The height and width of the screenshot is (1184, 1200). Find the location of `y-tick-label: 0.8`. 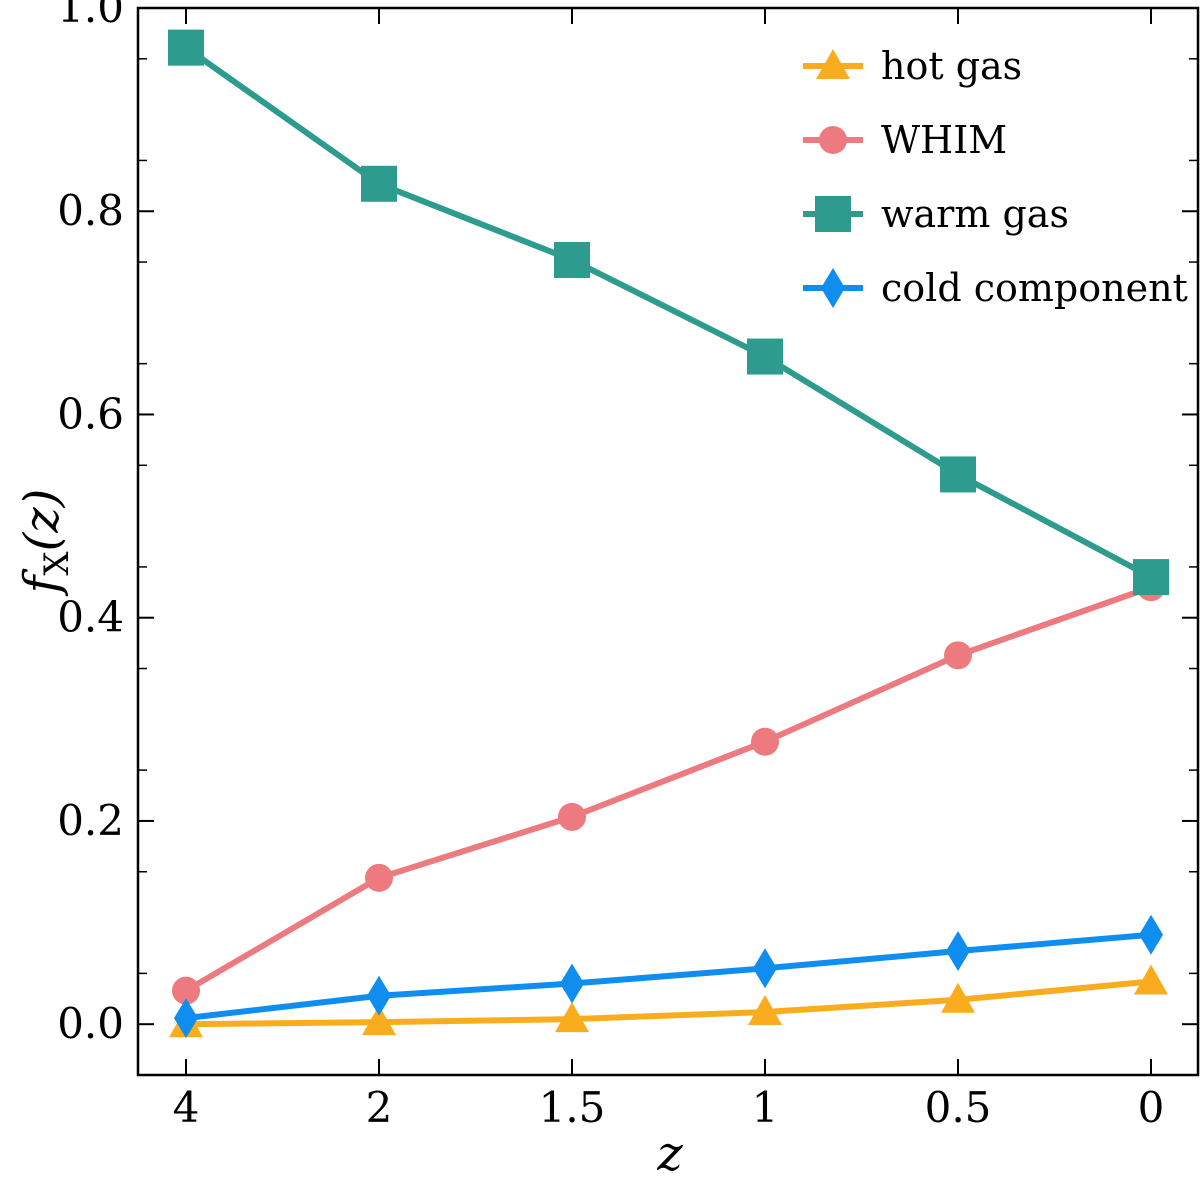

y-tick-label: 0.8 is located at coordinates (90, 210).